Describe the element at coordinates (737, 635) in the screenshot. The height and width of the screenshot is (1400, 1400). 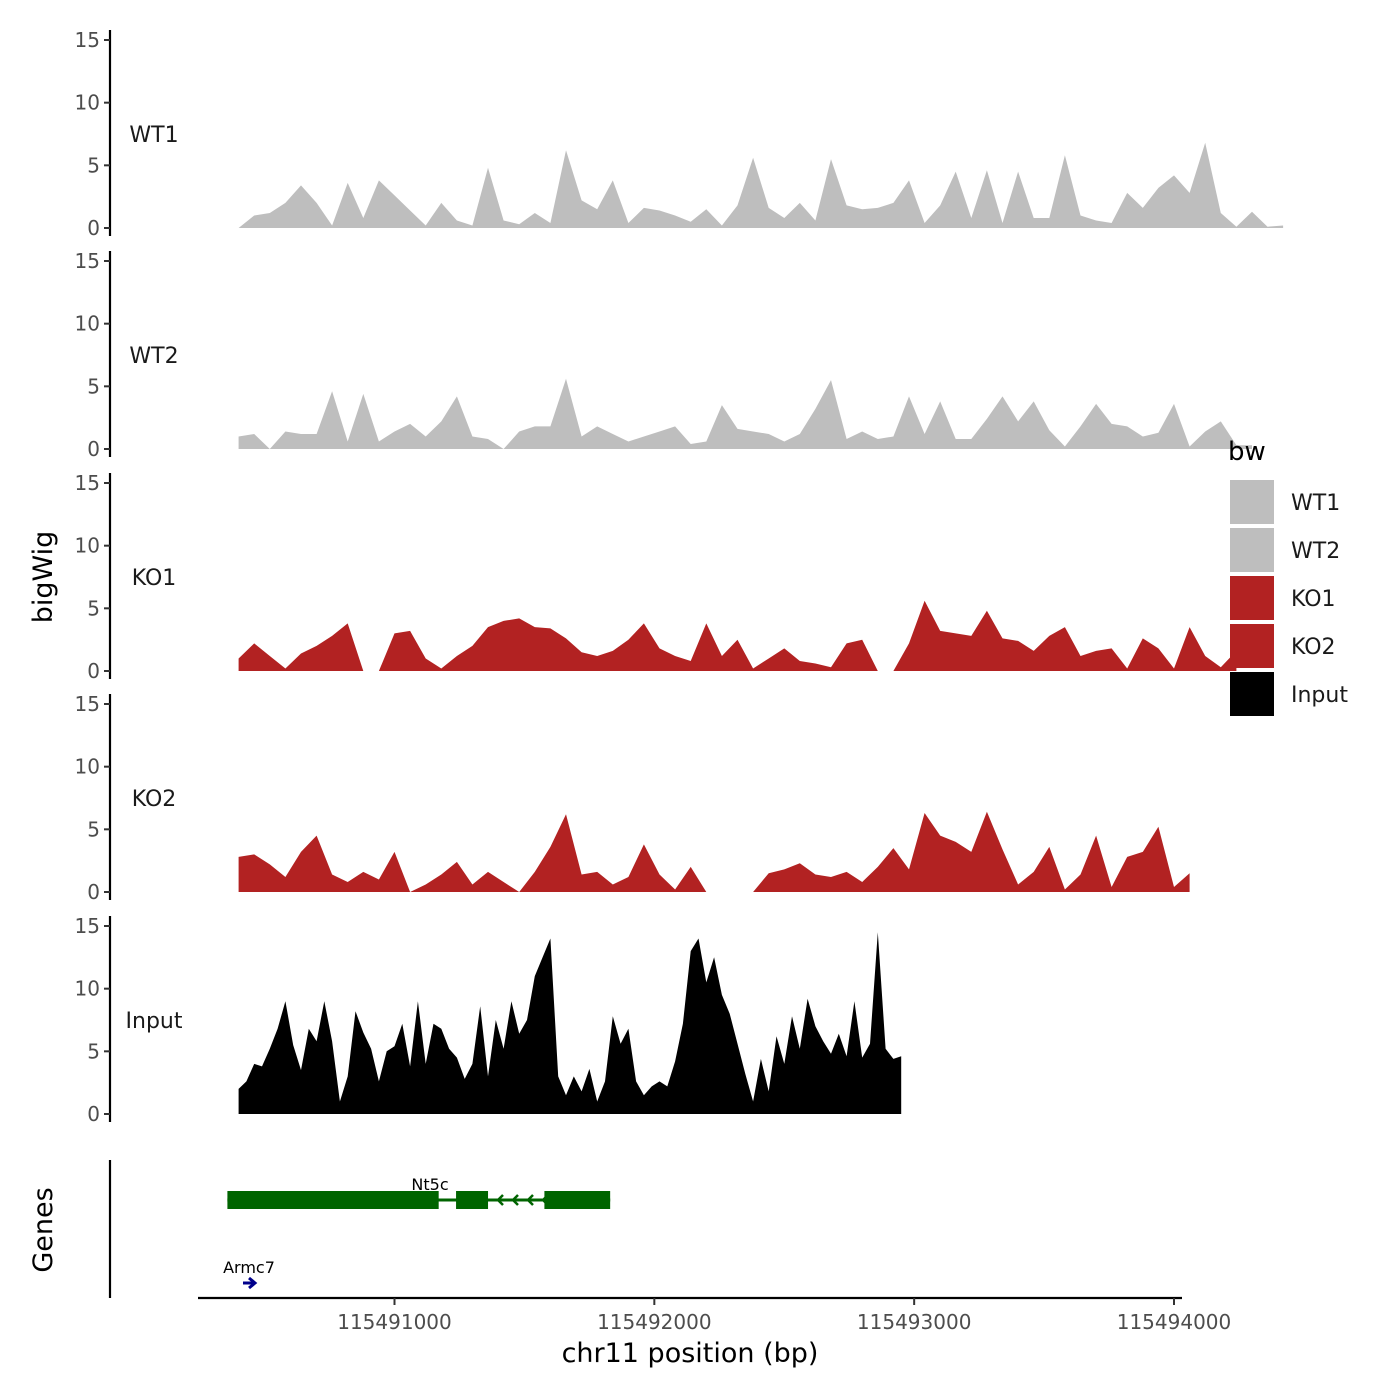
I see `area-ko1` at that location.